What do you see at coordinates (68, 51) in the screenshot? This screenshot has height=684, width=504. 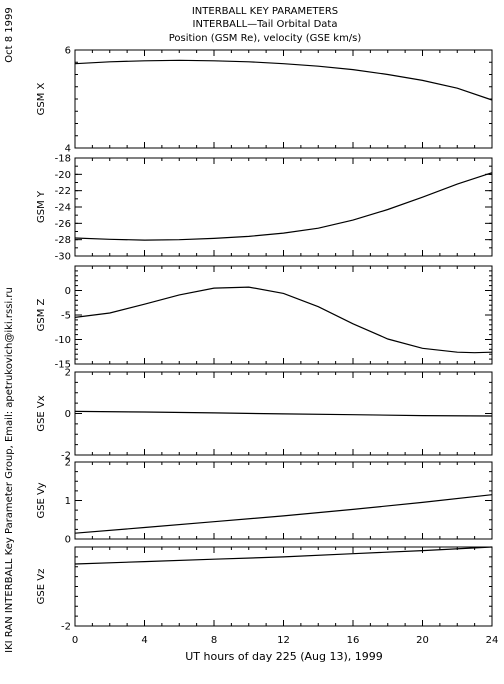 I see `y-tick-label: 6` at bounding box center [68, 51].